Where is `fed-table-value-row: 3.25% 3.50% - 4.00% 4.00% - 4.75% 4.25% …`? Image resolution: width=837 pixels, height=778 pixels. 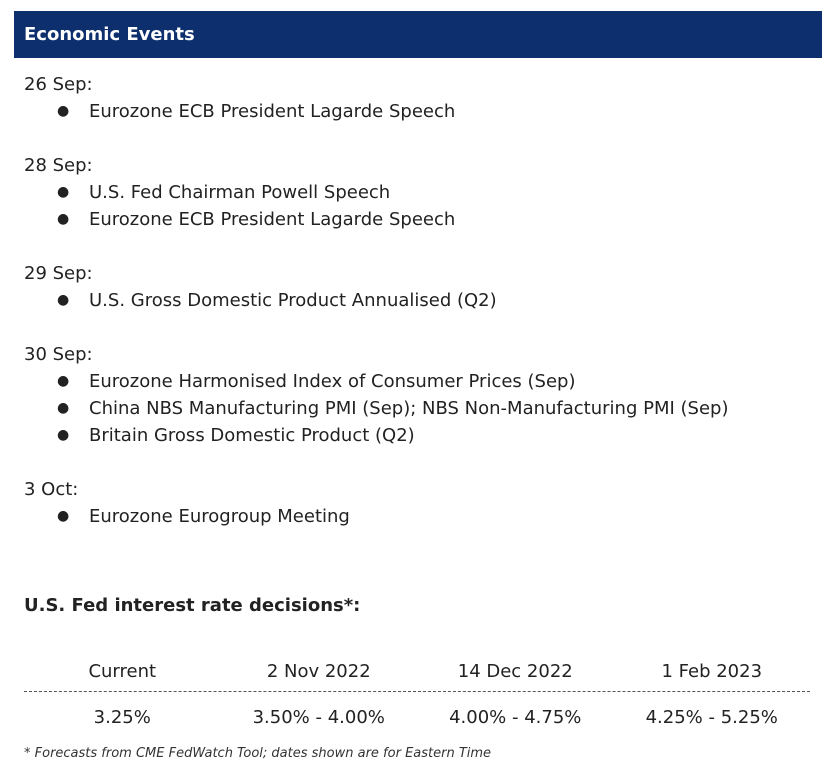 fed-table-value-row: 3.25% 3.50% - 4.00% 4.00% - 4.75% 4.25% … is located at coordinates (417, 712).